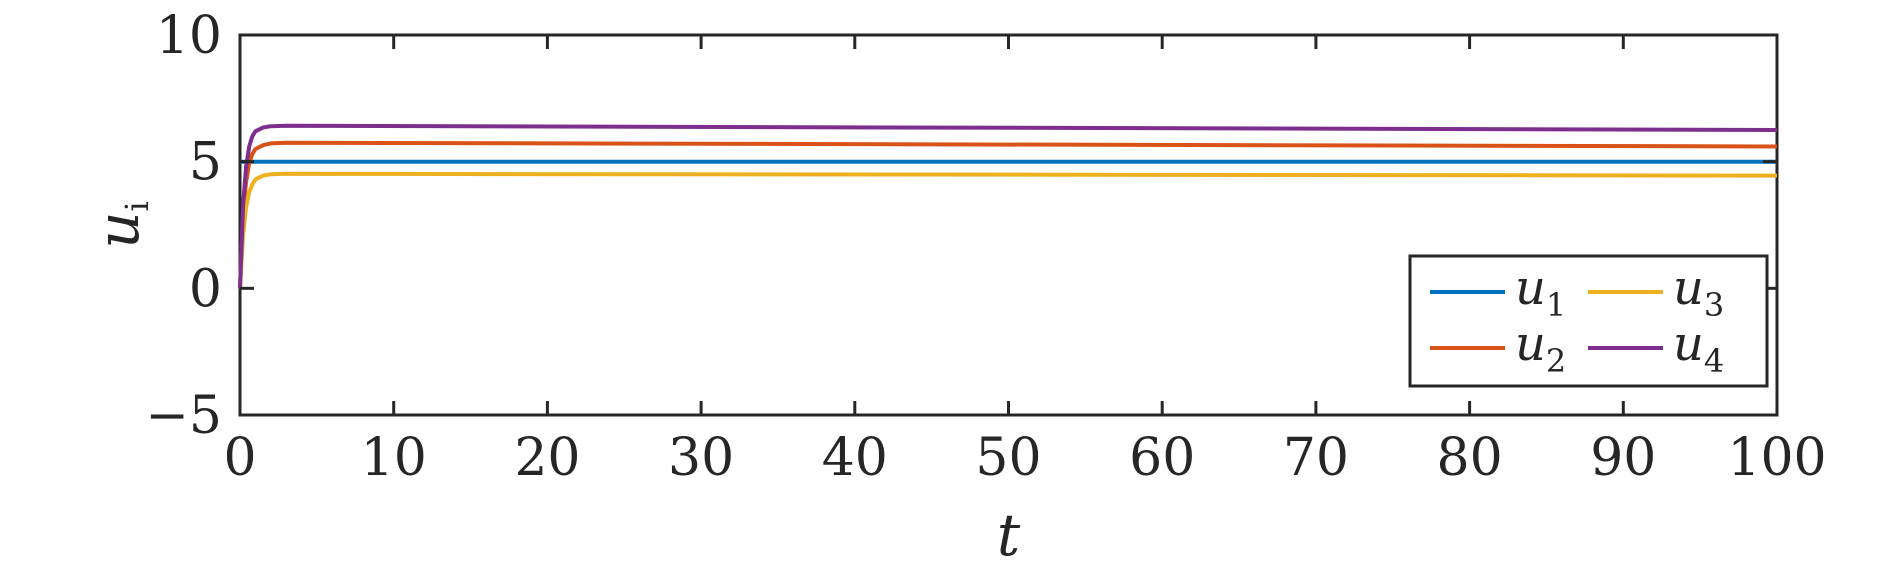 The image size is (1890, 572). What do you see at coordinates (205, 163) in the screenshot?
I see `y-tick-label: 5` at bounding box center [205, 163].